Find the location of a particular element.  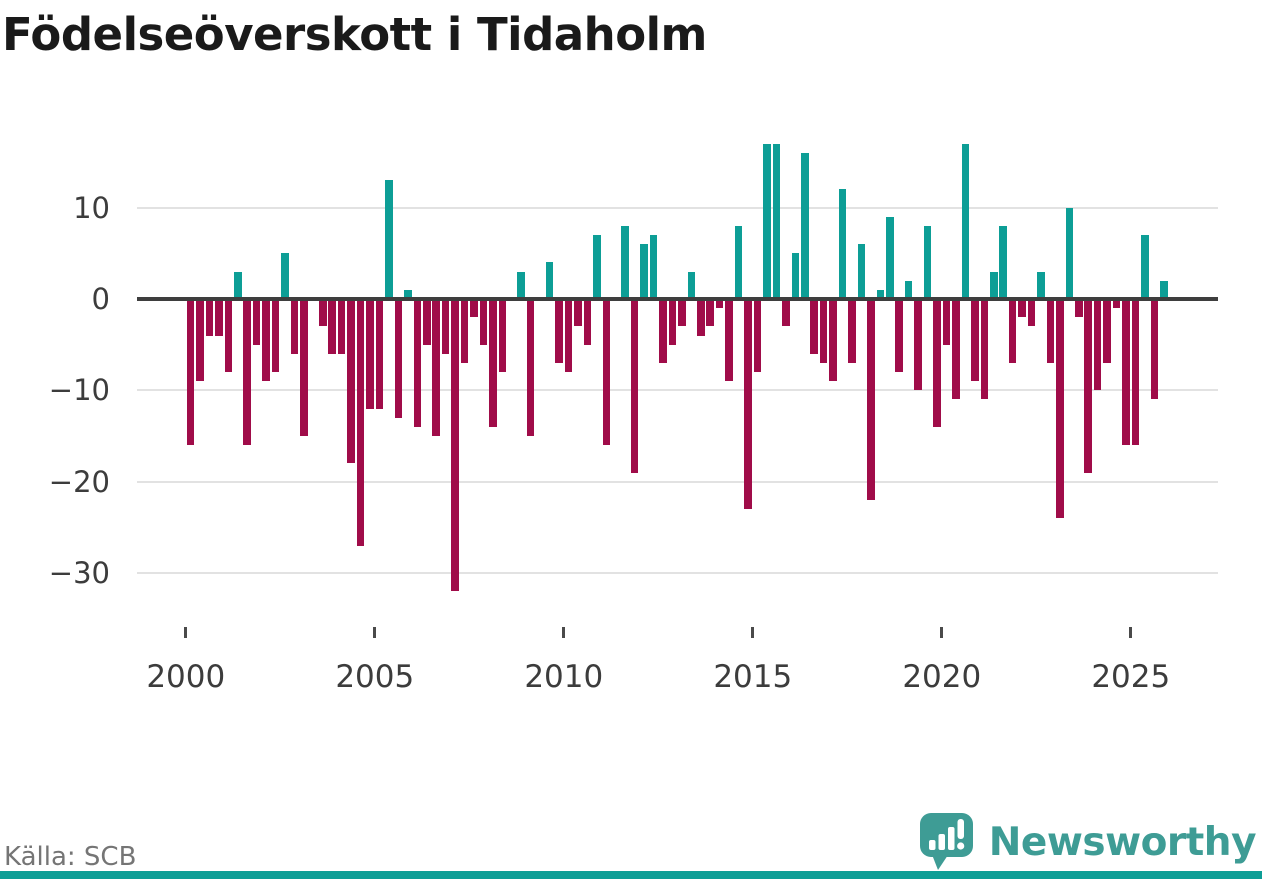

bar-2023Q3 is located at coordinates (1079, 308).